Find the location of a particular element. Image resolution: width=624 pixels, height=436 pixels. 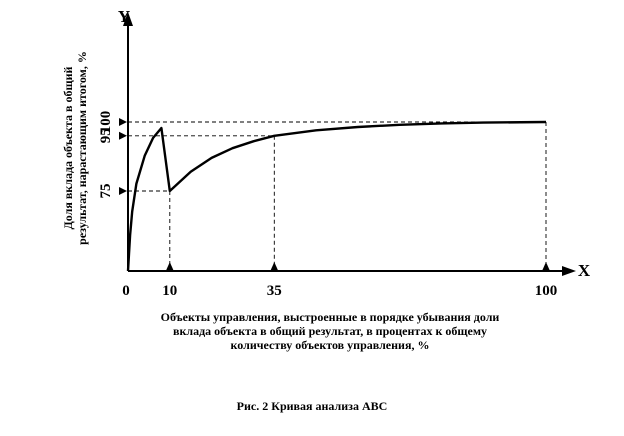

x-axis-name: X is located at coordinates (584, 270).